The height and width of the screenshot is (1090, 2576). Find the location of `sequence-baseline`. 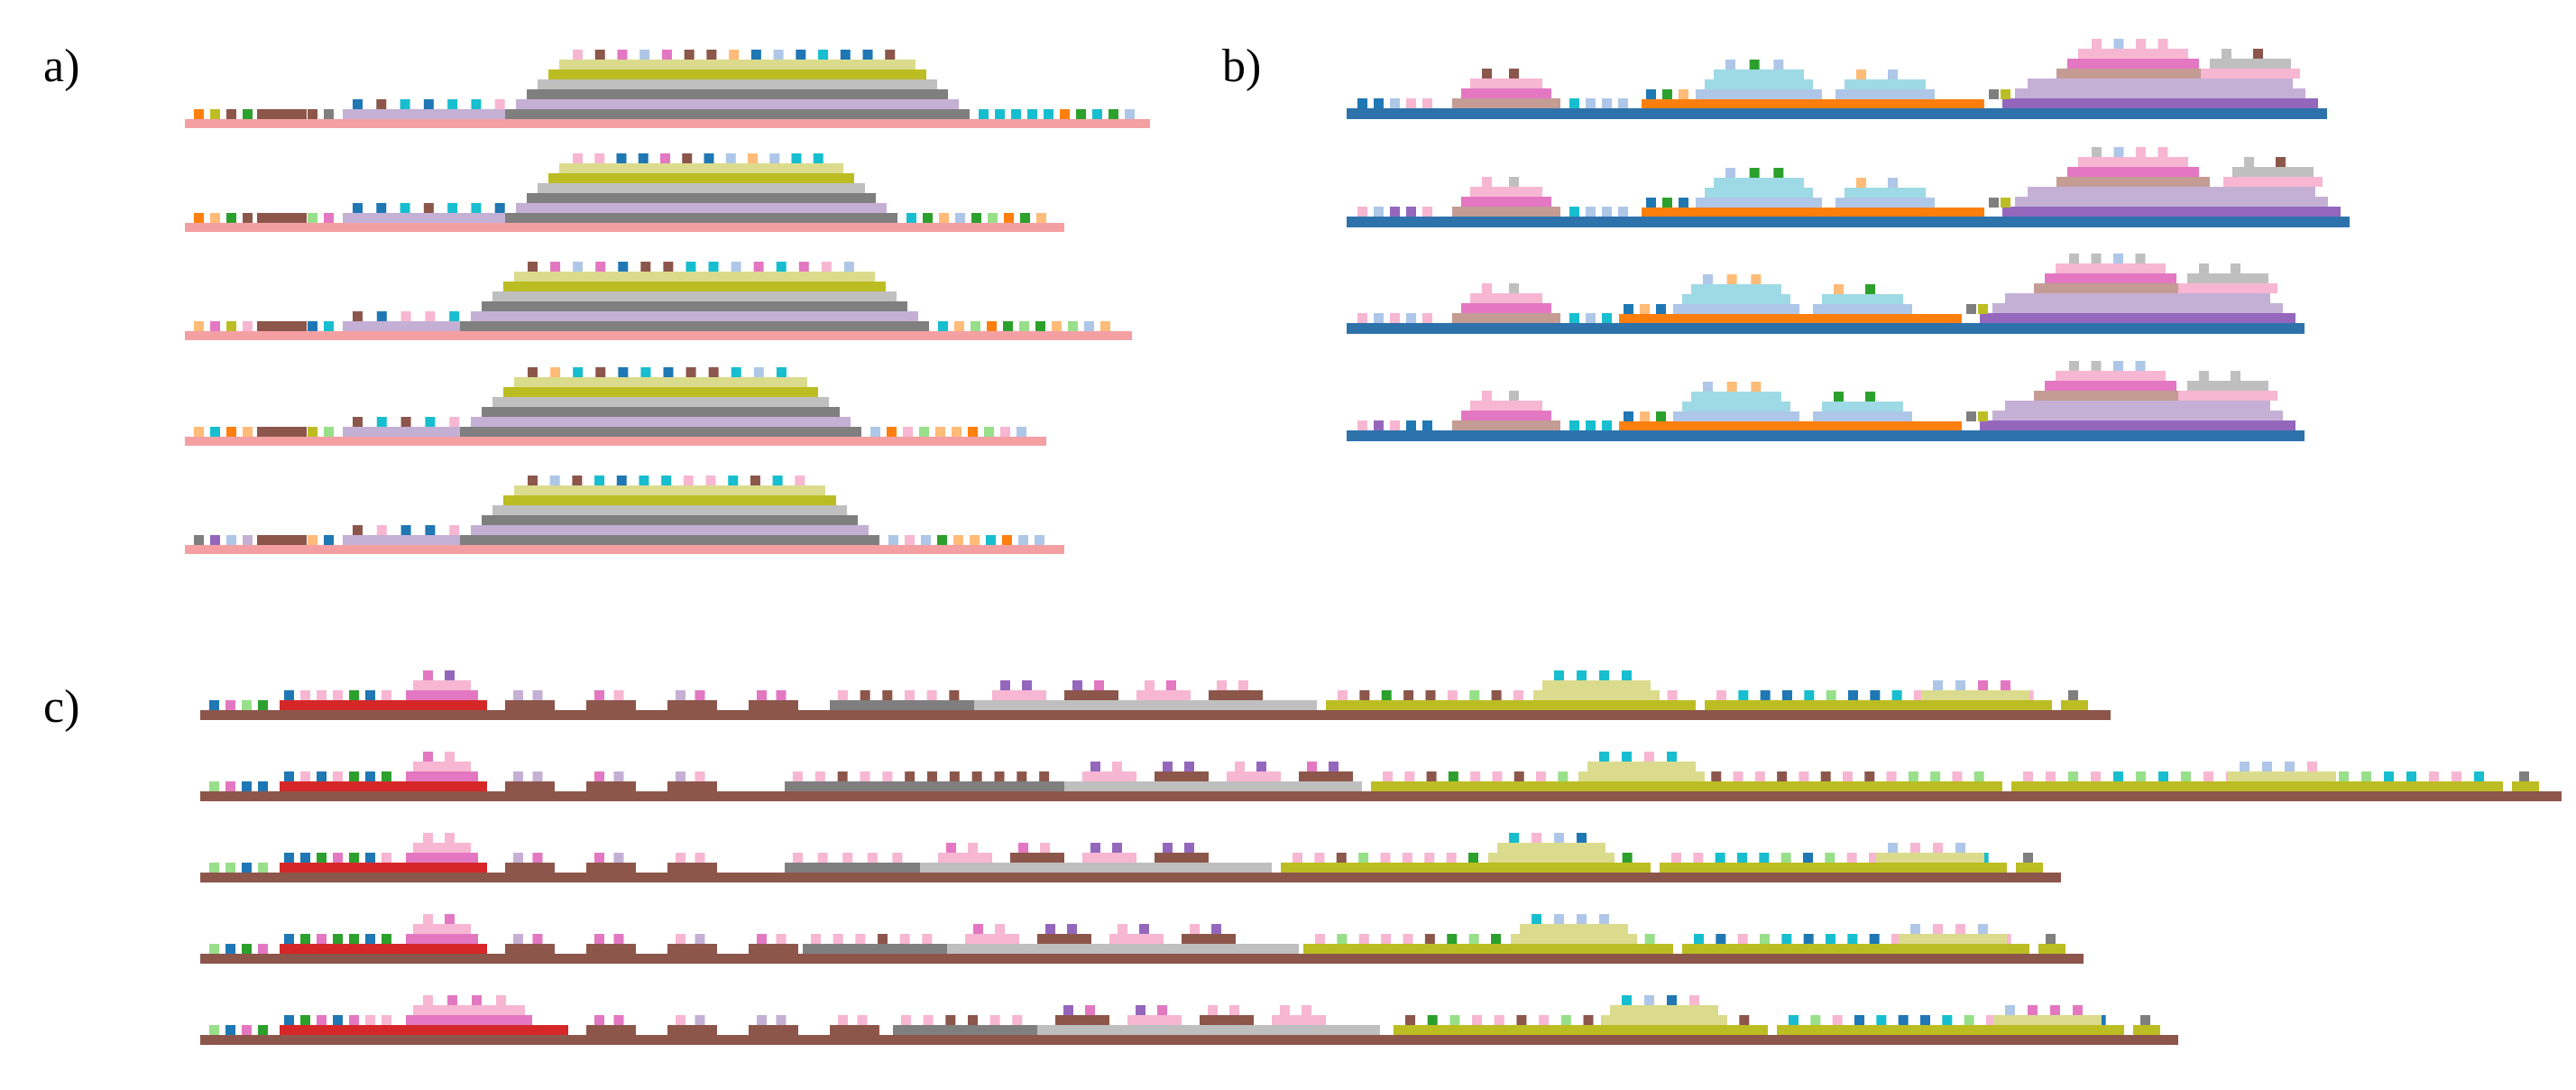

sequence-baseline is located at coordinates (667, 124).